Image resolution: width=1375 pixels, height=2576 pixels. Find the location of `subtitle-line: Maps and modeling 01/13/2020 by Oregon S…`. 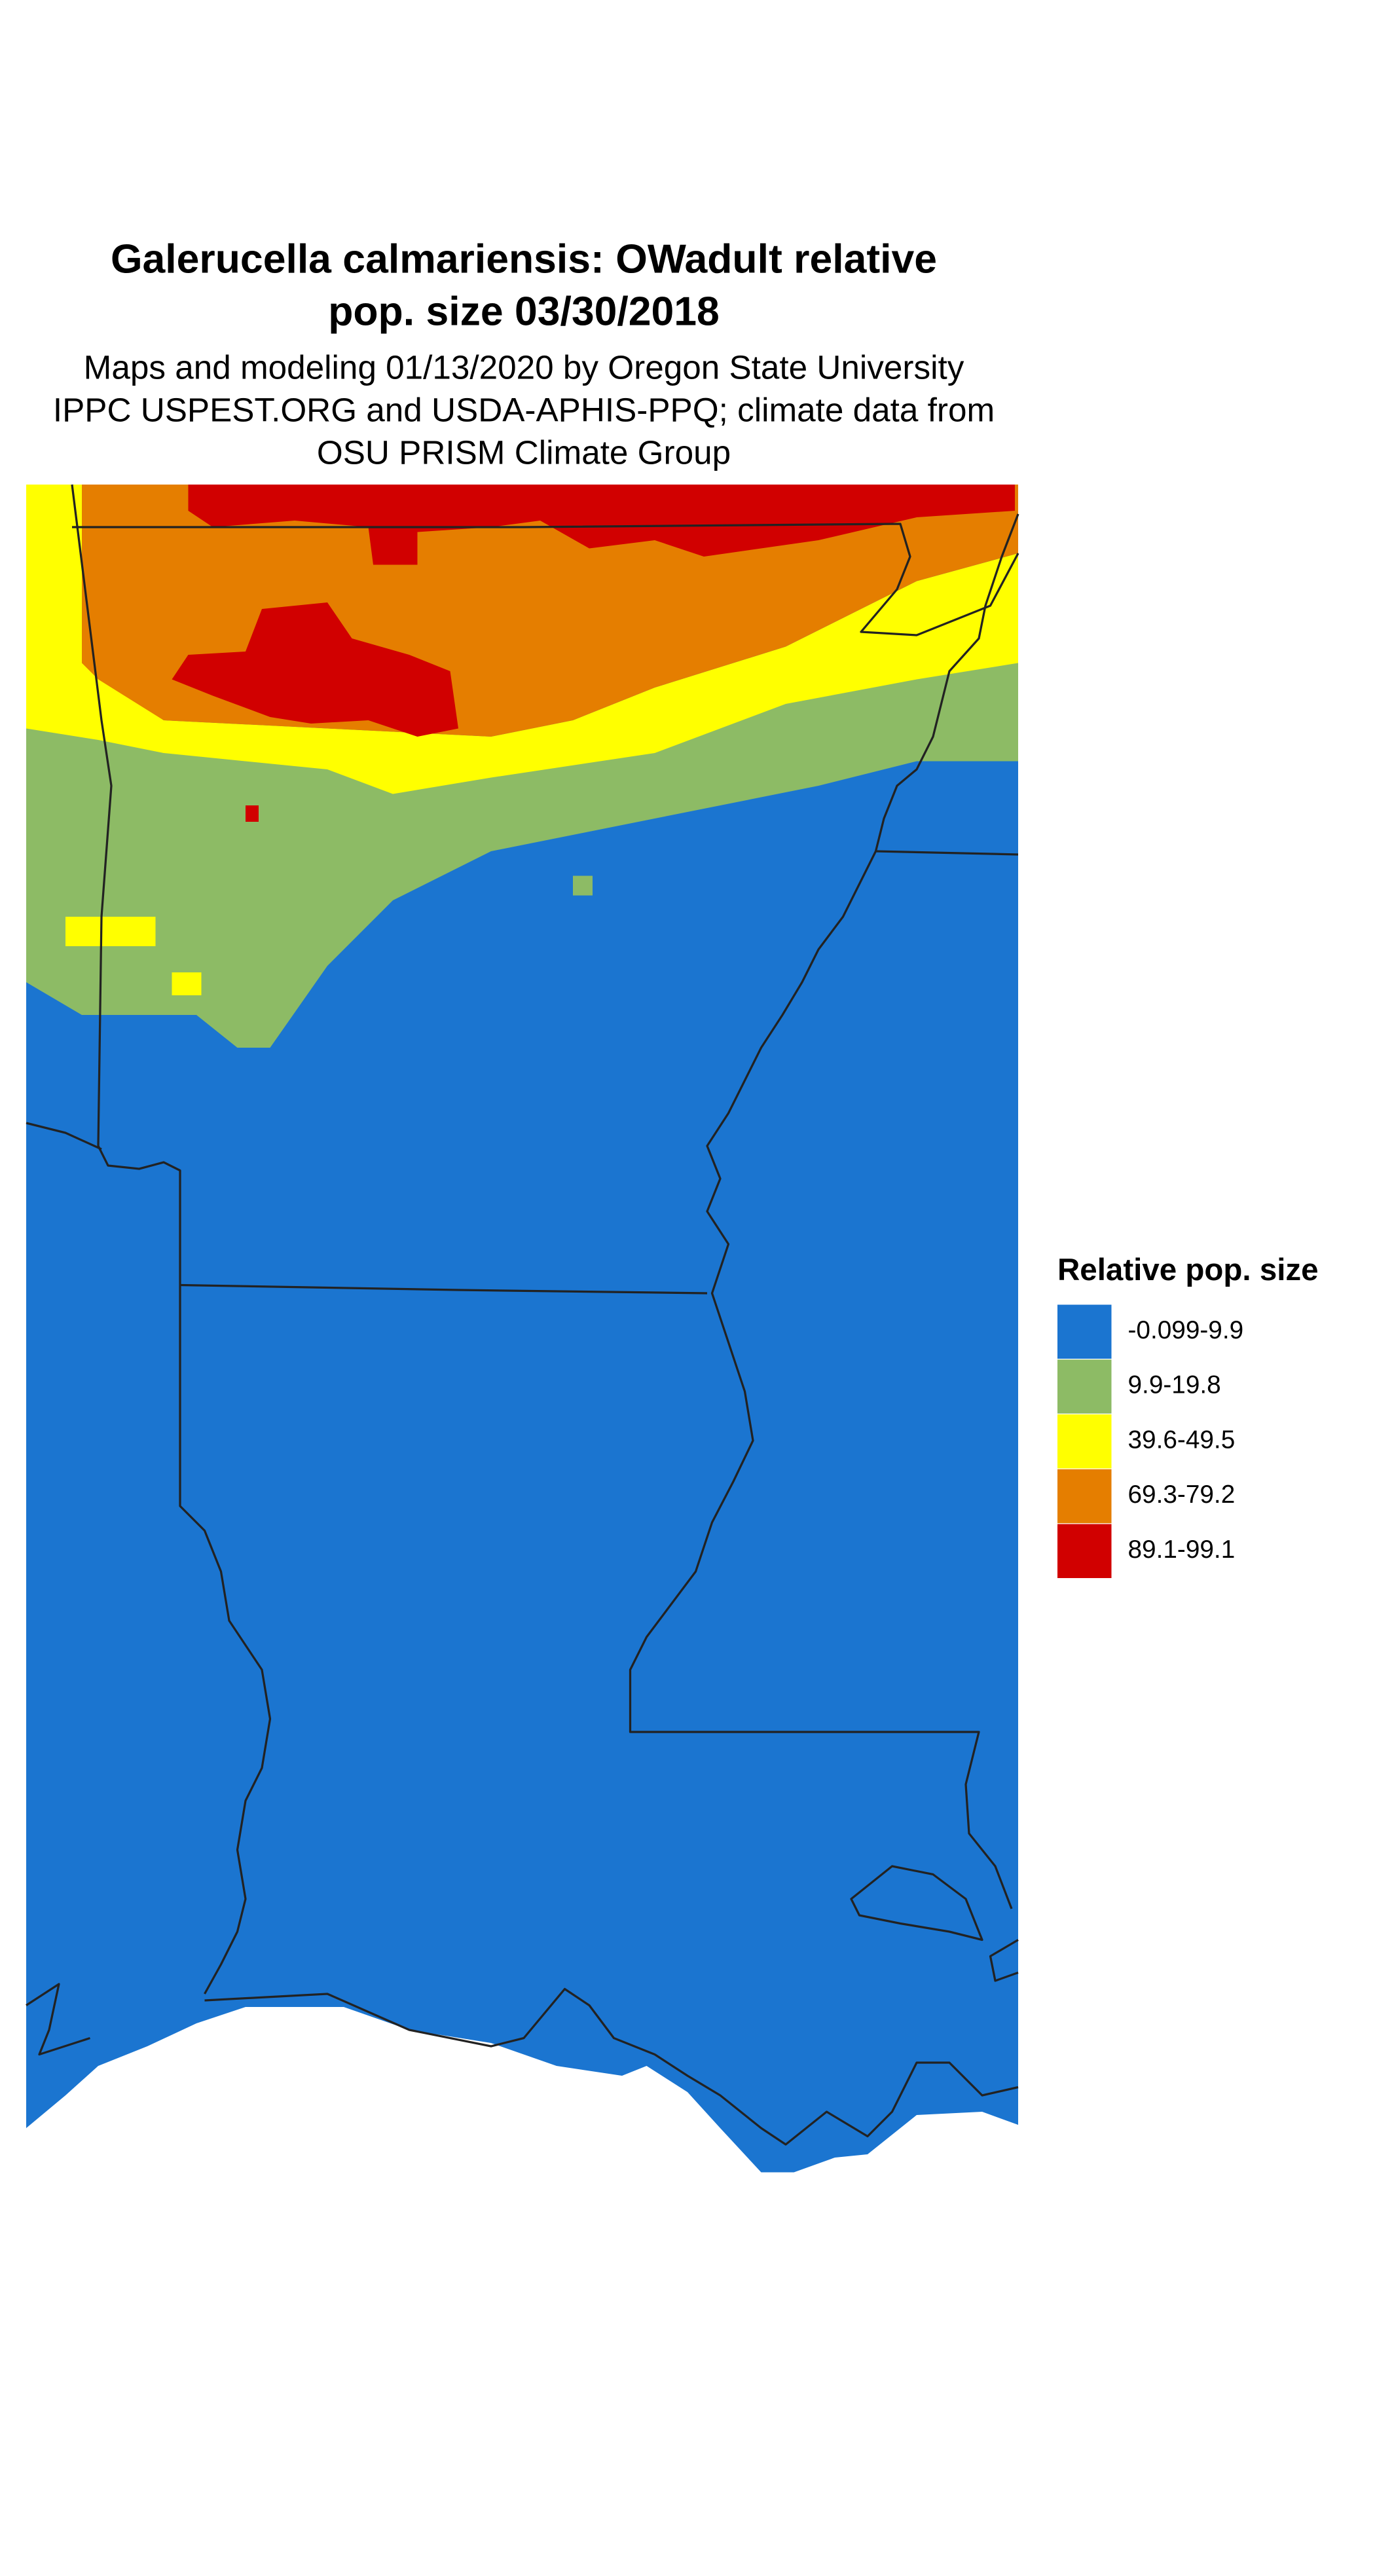

subtitle-line: Maps and modeling 01/13/2020 by Oregon S… is located at coordinates (524, 367).